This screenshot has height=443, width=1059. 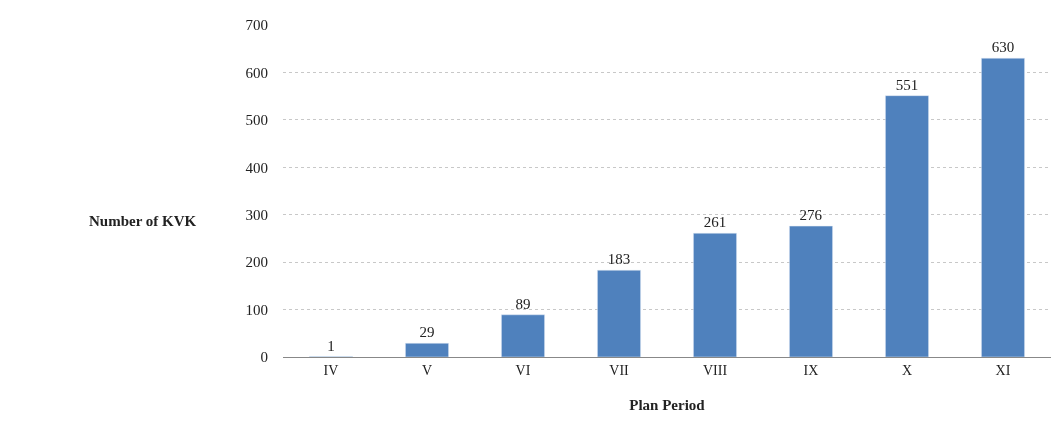 I want to click on y-tick-label: 600, so click(x=256, y=72).